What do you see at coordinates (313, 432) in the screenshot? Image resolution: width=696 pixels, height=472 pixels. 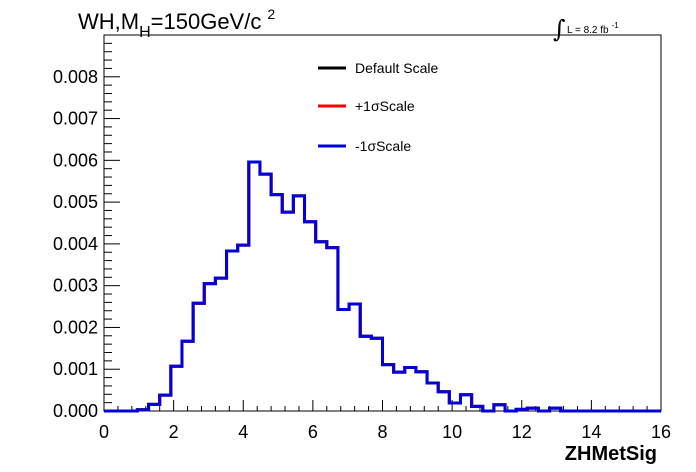 I see `x-tick-label: 6` at bounding box center [313, 432].